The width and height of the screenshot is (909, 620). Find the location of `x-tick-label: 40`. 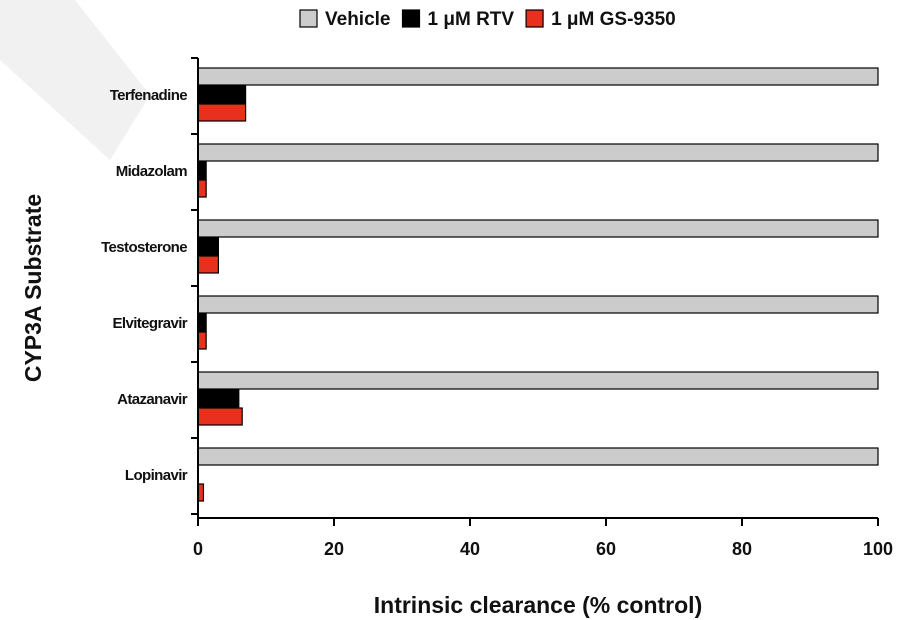

x-tick-label: 40 is located at coordinates (470, 549).